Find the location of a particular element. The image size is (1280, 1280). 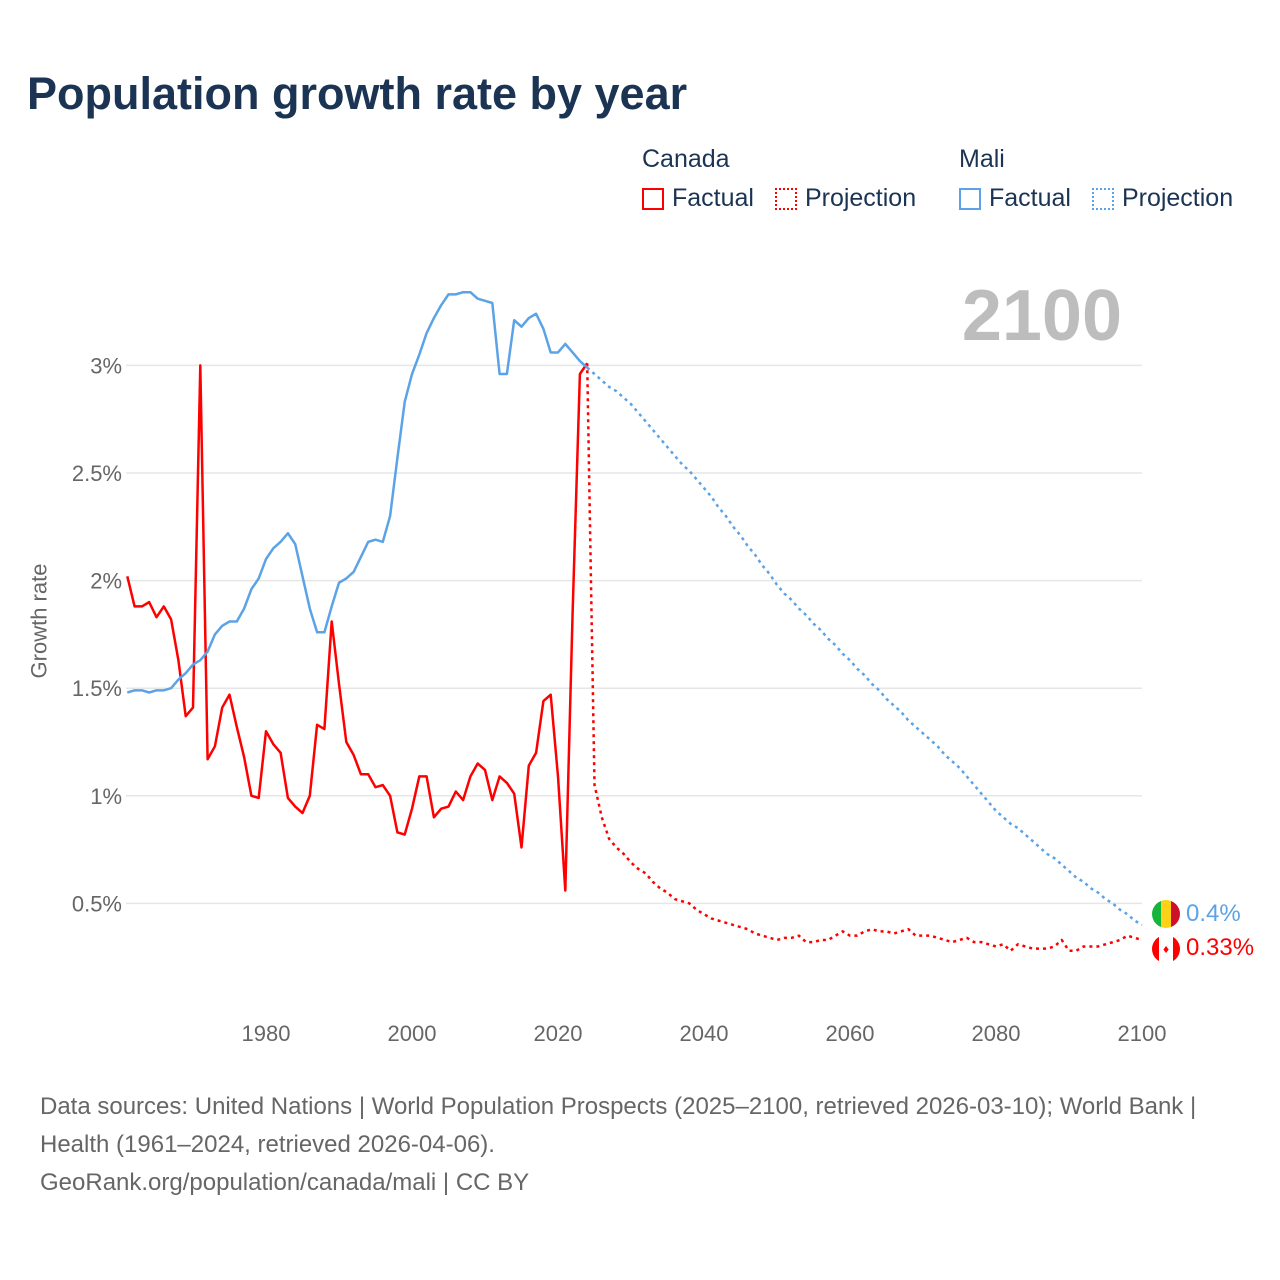

legend-mali-projection: Projection is located at coordinates (1162, 198).